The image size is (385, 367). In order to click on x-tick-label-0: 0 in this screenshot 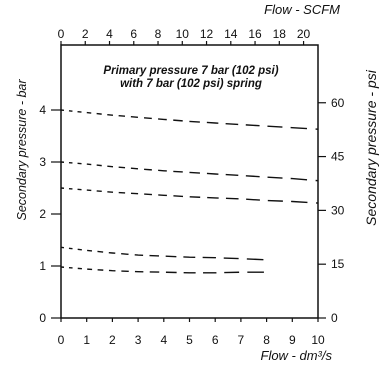, I will do `click(61, 340)`.